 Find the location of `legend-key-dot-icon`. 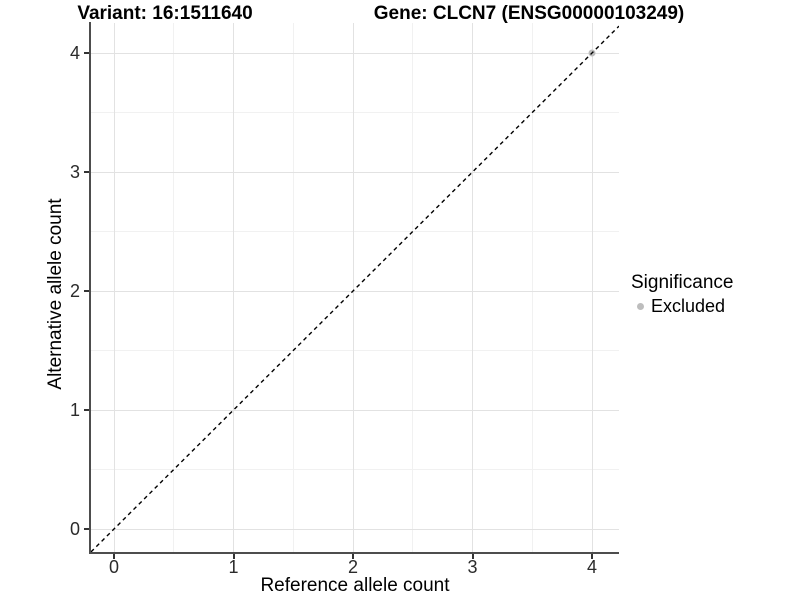

legend-key-dot-icon is located at coordinates (640, 306).